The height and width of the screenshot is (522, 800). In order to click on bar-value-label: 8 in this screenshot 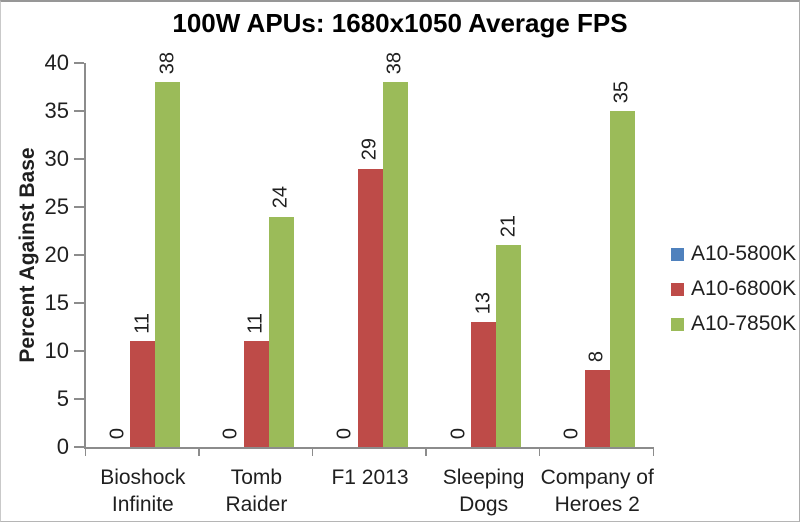, I will do `click(597, 356)`.